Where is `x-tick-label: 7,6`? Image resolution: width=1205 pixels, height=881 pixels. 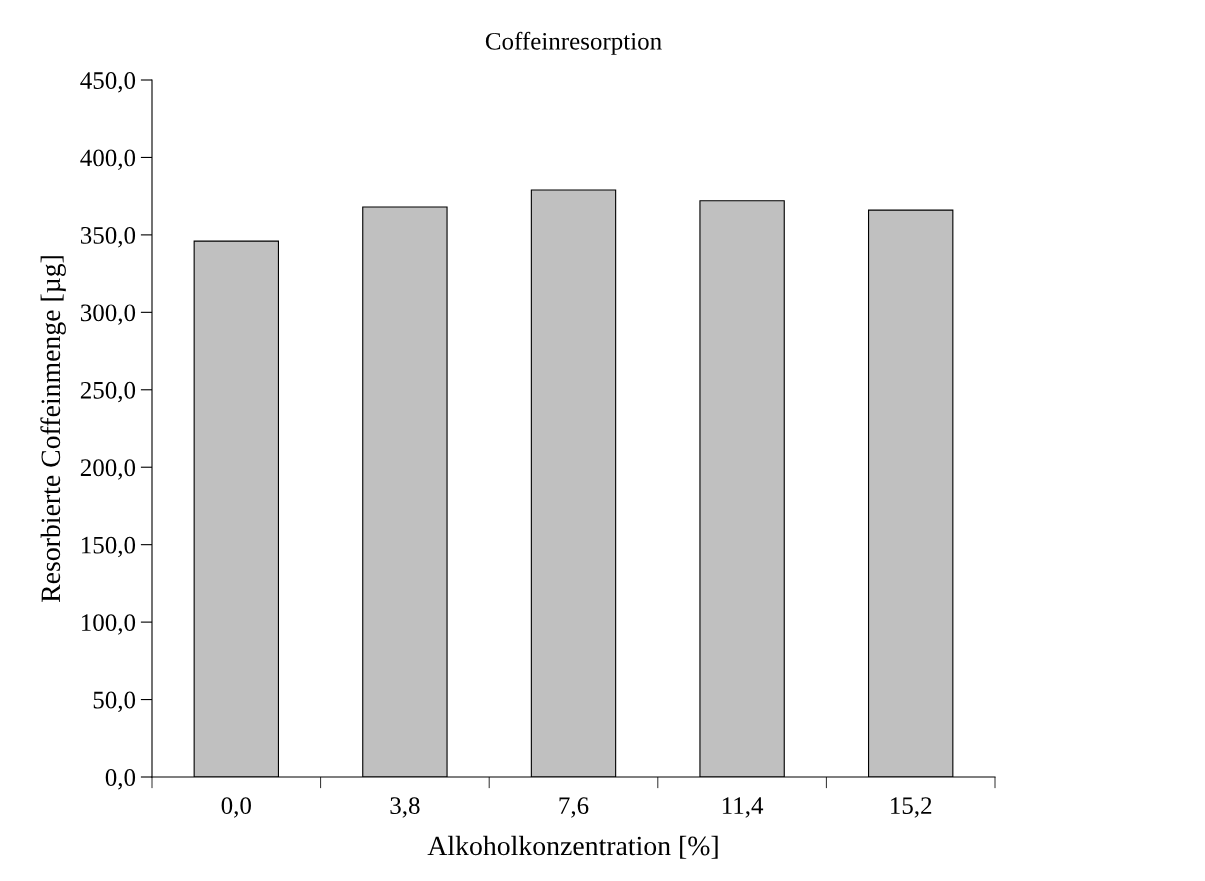
x-tick-label: 7,6 is located at coordinates (574, 807).